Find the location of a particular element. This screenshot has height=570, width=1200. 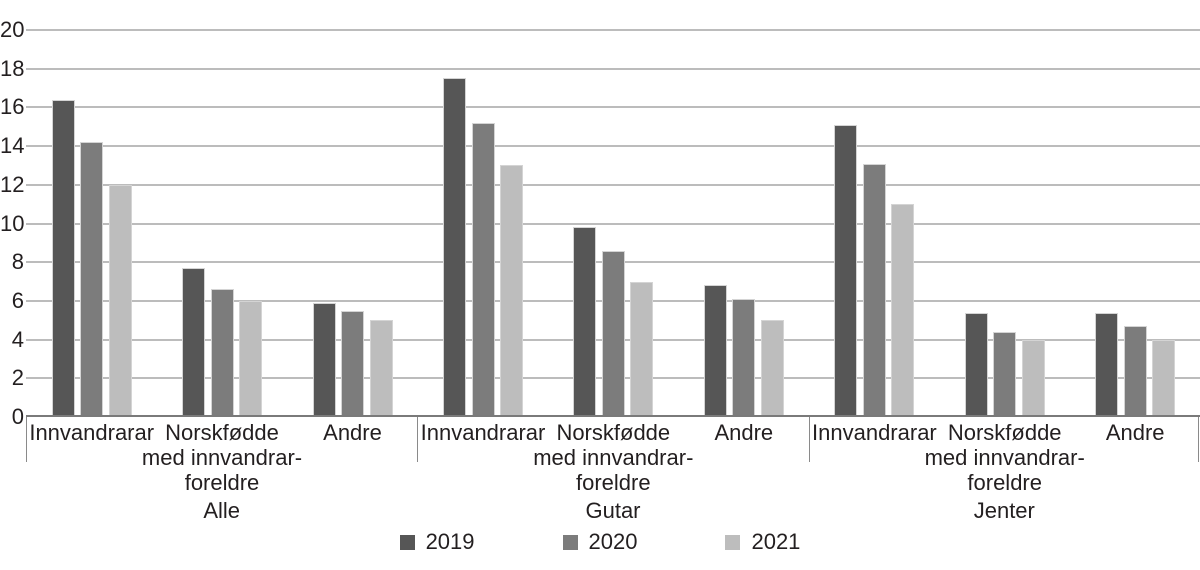

legend-swatch-2021 is located at coordinates (733, 542).